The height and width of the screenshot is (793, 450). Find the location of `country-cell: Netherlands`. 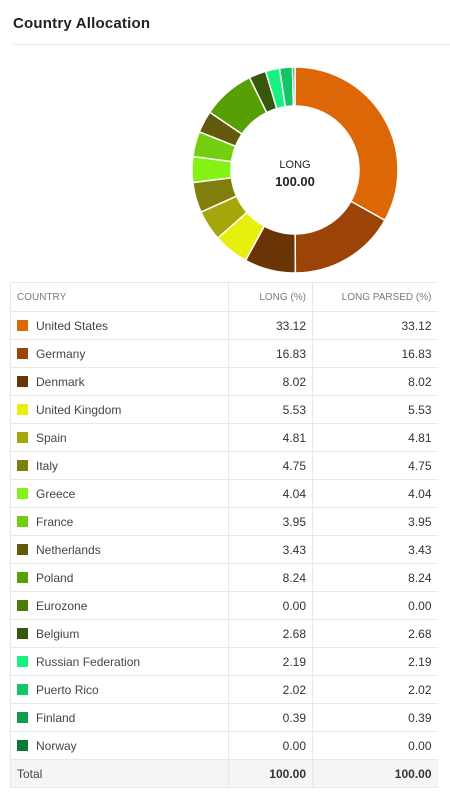

country-cell: Netherlands is located at coordinates (119, 549).